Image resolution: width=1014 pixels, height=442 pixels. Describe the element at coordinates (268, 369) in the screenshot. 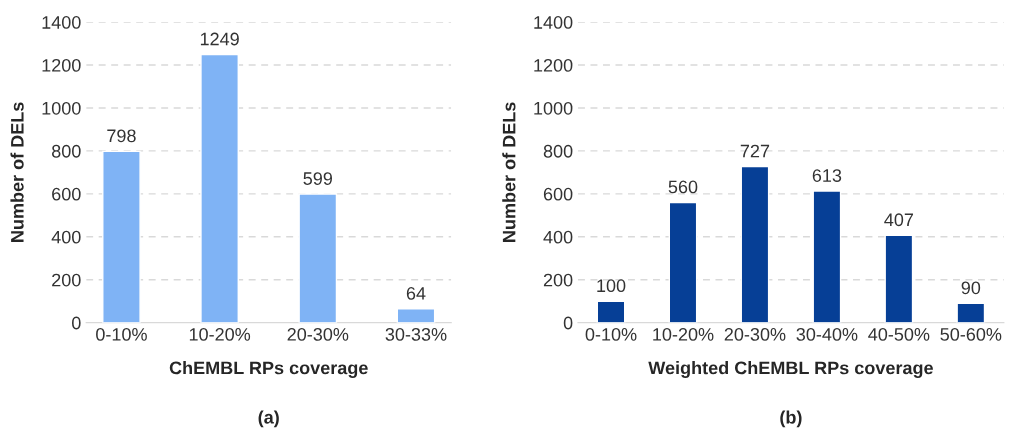

I see `x-axis-title: ChEMBL RPs coverage` at that location.